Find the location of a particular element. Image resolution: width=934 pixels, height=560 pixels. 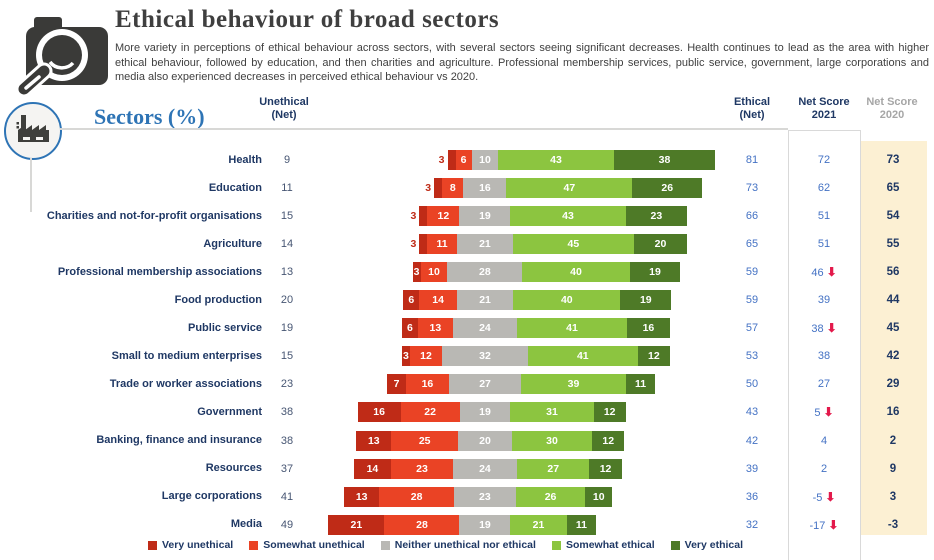

net-score-2020-value: 3 is located at coordinates (893, 497).